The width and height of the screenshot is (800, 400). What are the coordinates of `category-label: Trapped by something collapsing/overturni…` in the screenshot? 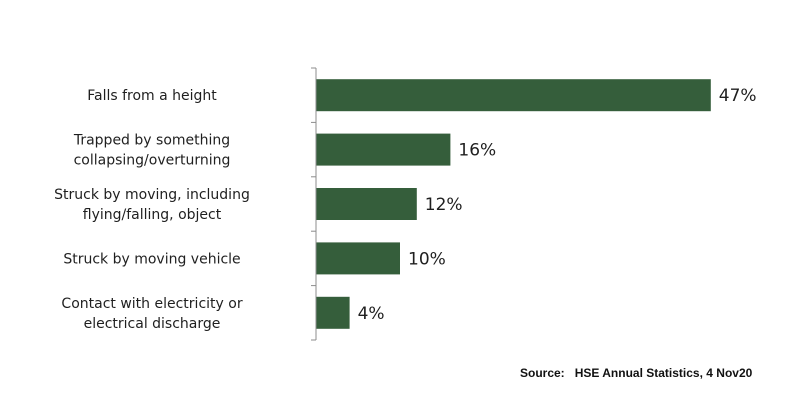 It's located at (152, 151).